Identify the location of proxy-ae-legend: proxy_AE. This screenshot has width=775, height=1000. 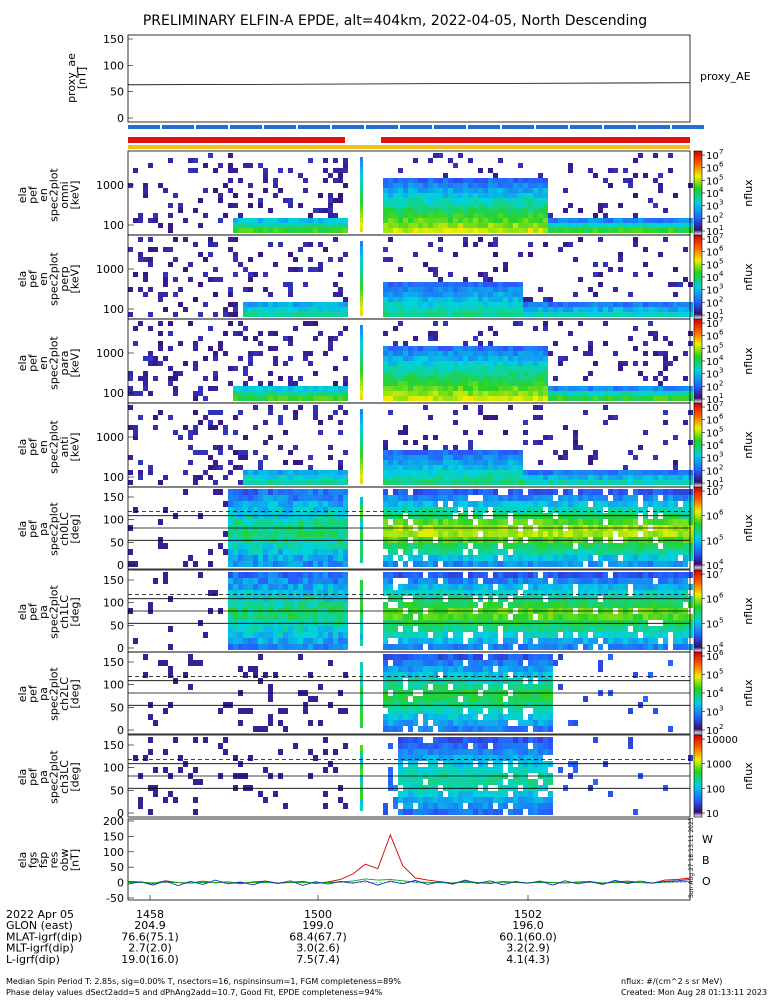
(725, 76).